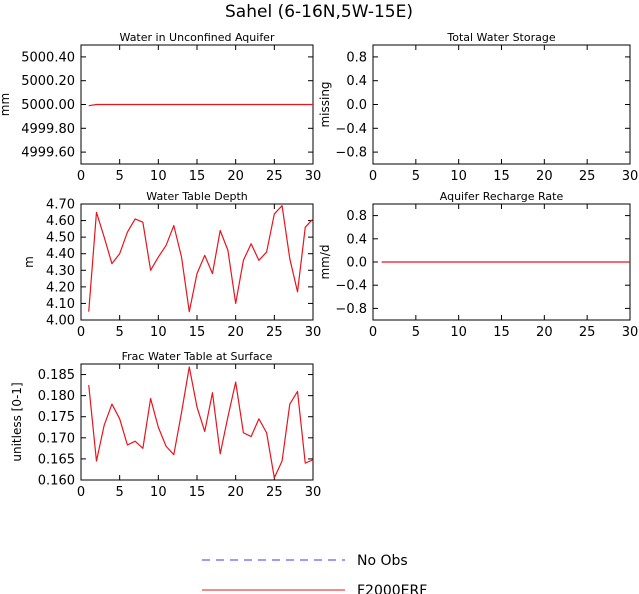 This screenshot has height=594, width=639. What do you see at coordinates (48, 153) in the screenshot?
I see `y-tick-label: 4999.60` at bounding box center [48, 153].